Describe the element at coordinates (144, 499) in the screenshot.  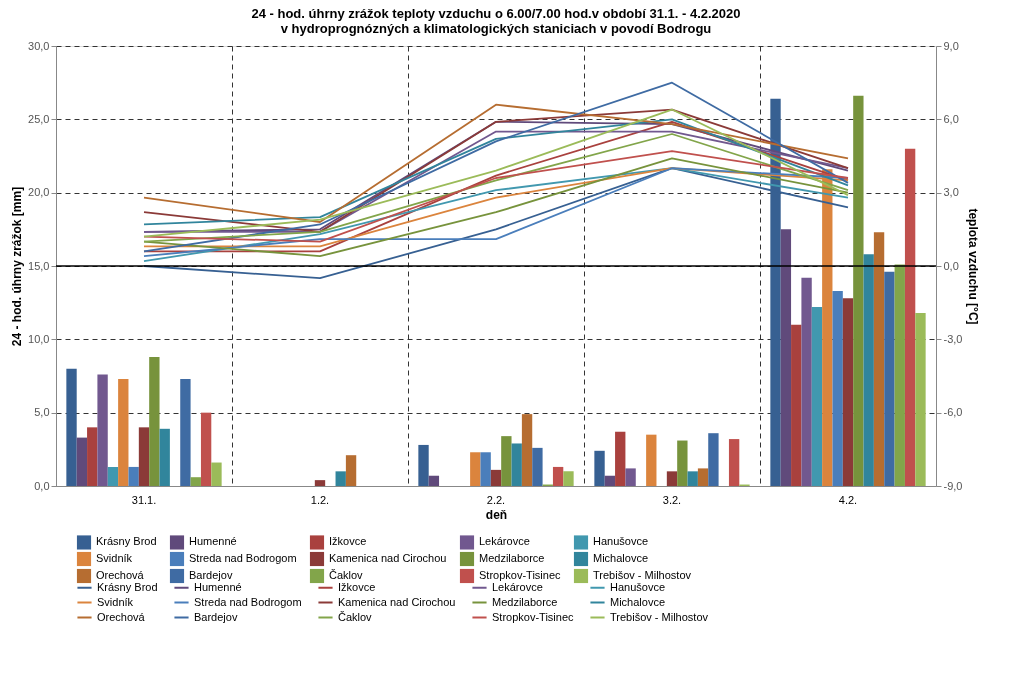
I see `x-tick-label: 31.1.` at that location.